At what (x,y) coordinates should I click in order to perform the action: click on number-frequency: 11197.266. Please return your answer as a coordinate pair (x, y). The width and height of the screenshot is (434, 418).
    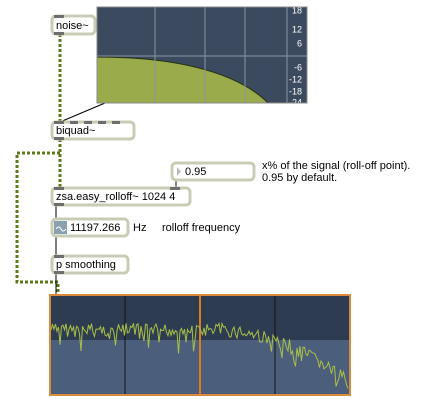
    Looking at the image, I should click on (90, 227).